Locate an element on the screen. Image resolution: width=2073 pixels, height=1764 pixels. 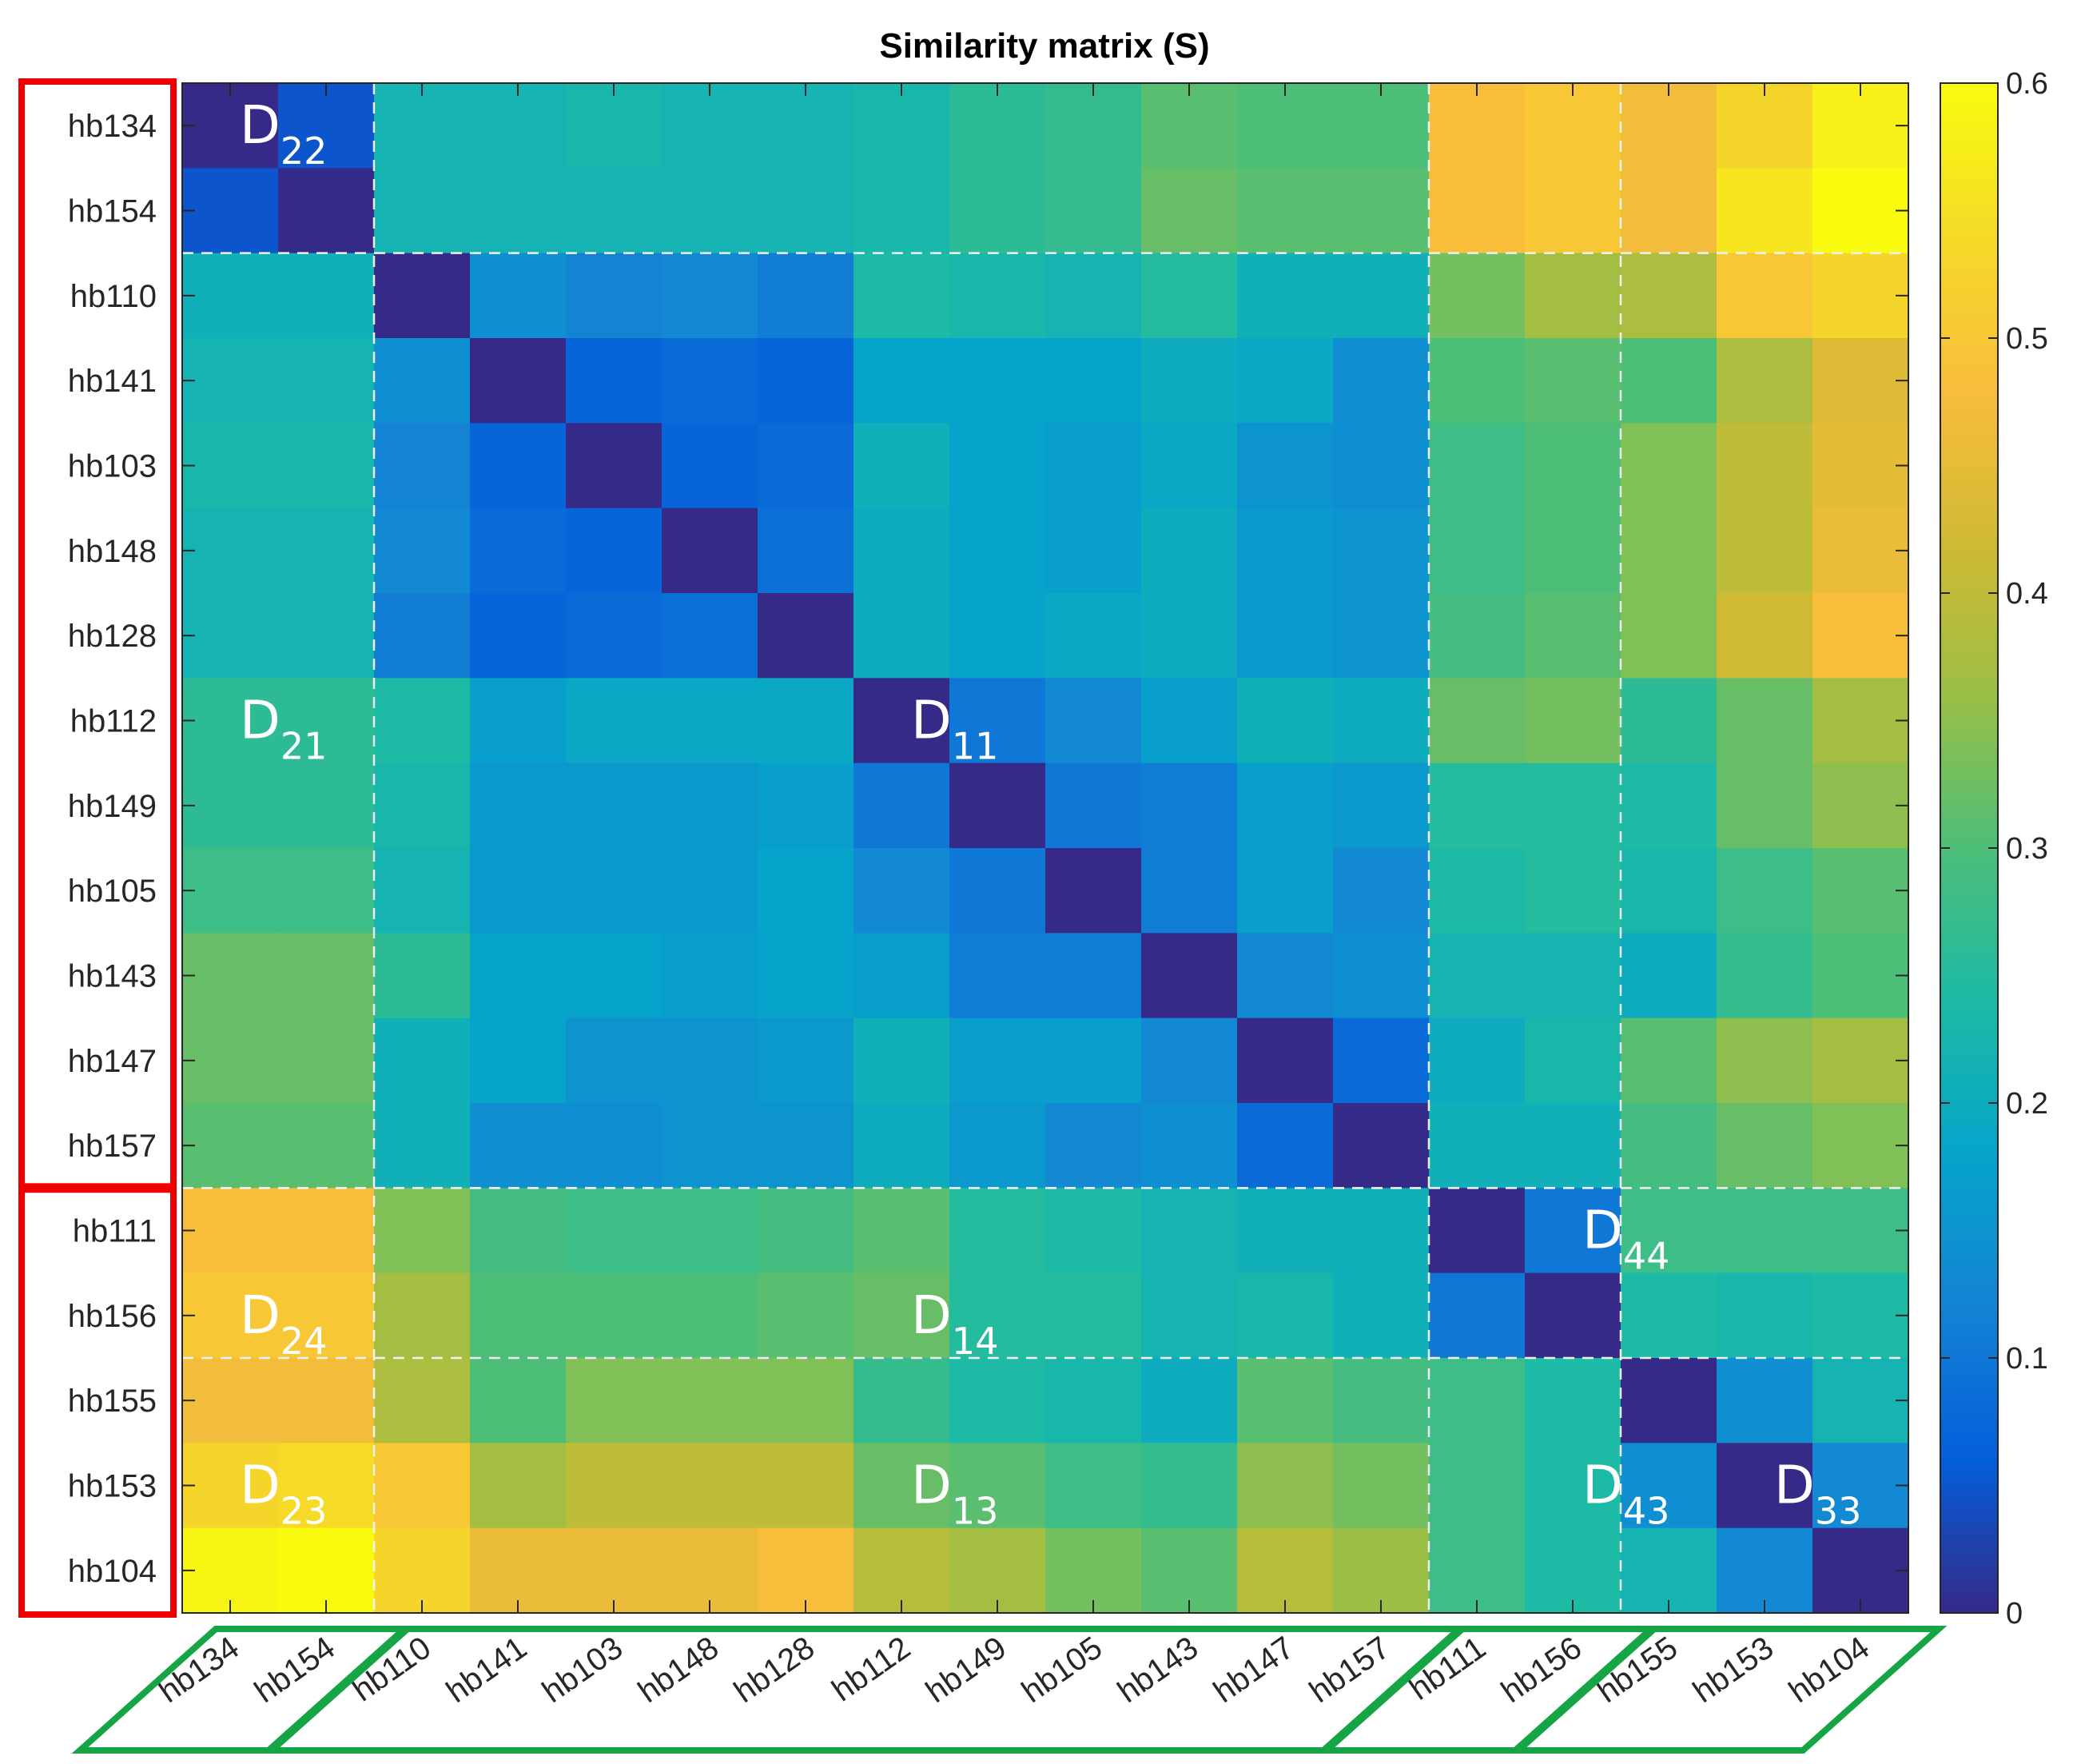
block-label-subscript: 24 is located at coordinates (304, 1342).